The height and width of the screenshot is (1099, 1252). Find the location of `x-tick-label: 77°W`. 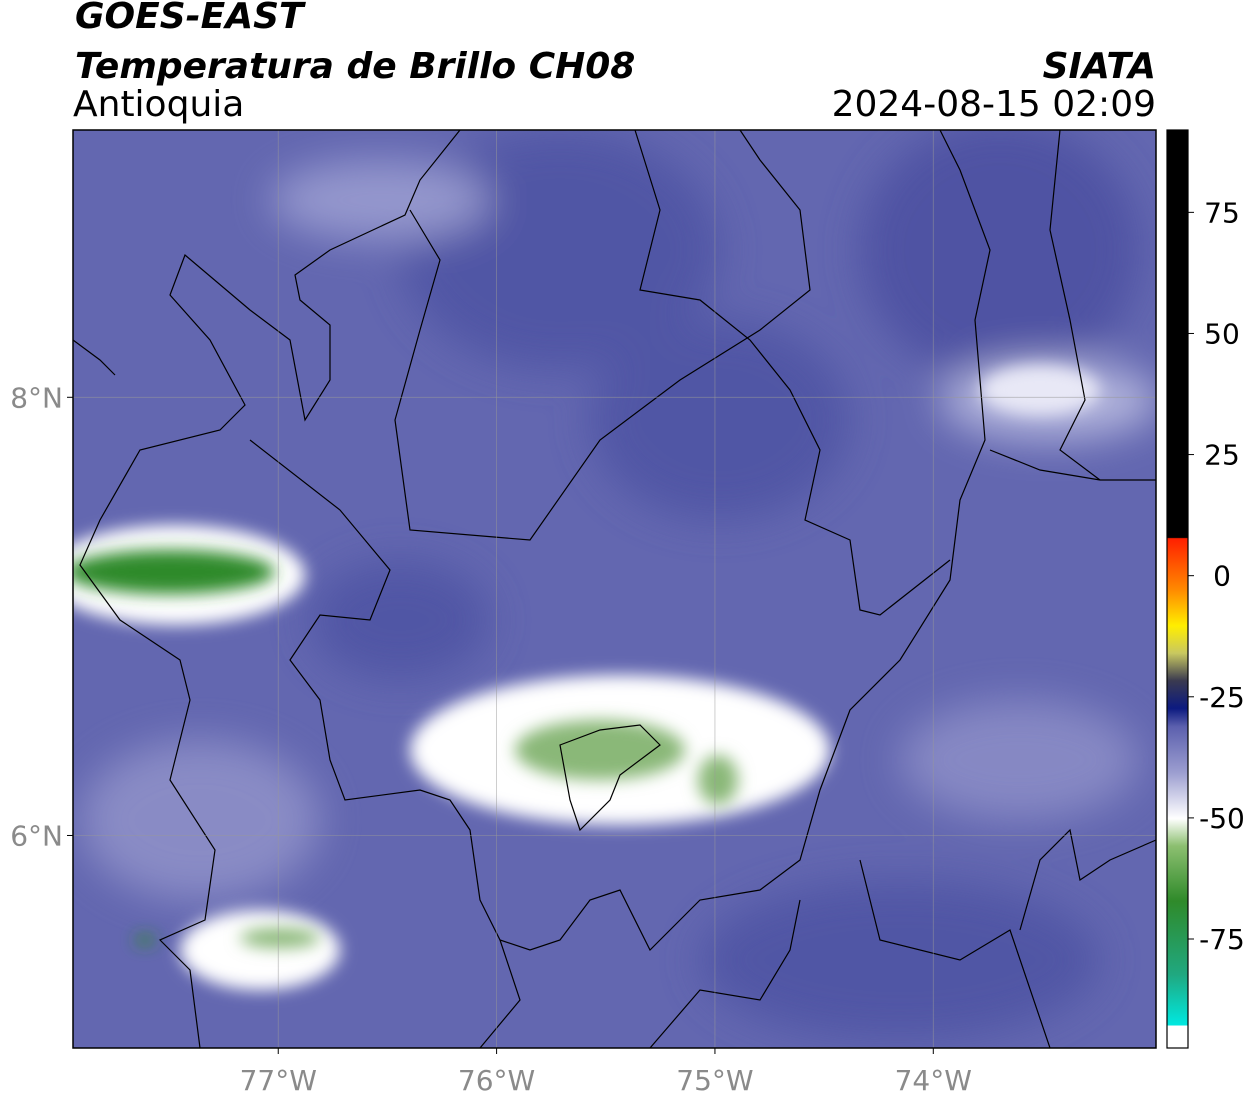

x-tick-label: 77°W is located at coordinates (278, 1080).